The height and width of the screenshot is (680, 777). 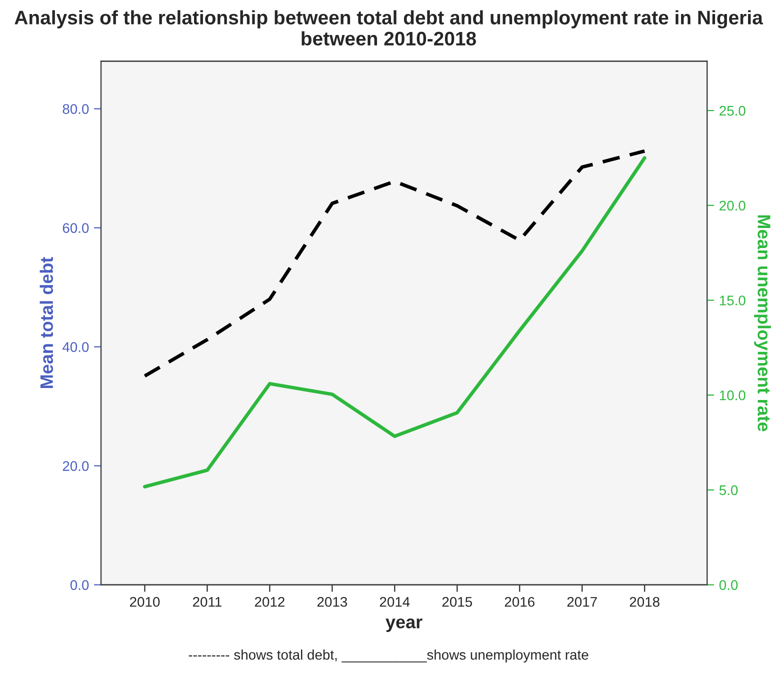 I want to click on x-tick-label: 2010, so click(x=145, y=601).